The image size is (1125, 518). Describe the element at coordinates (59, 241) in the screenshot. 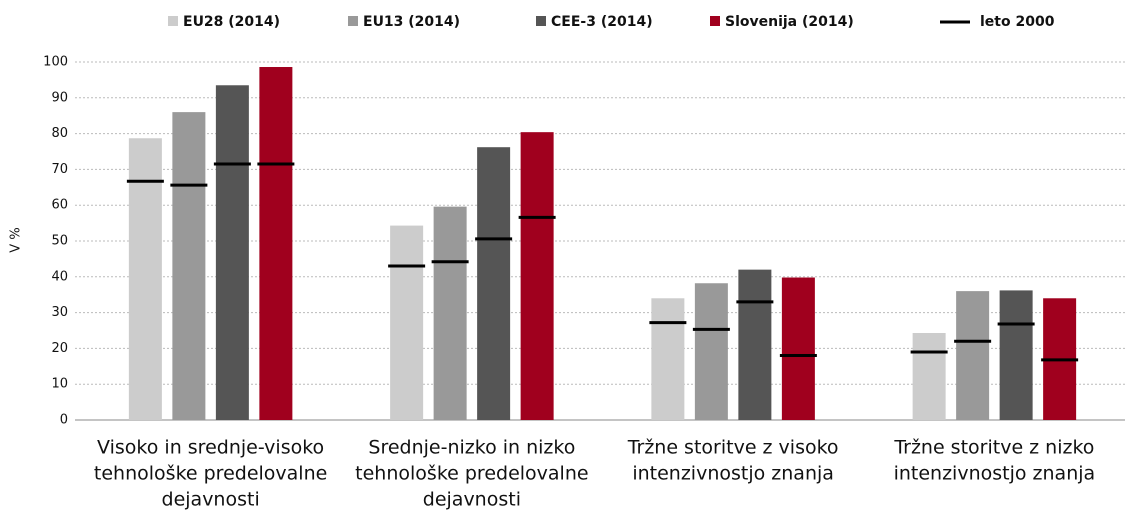

I see `y-tick-label: 50` at that location.